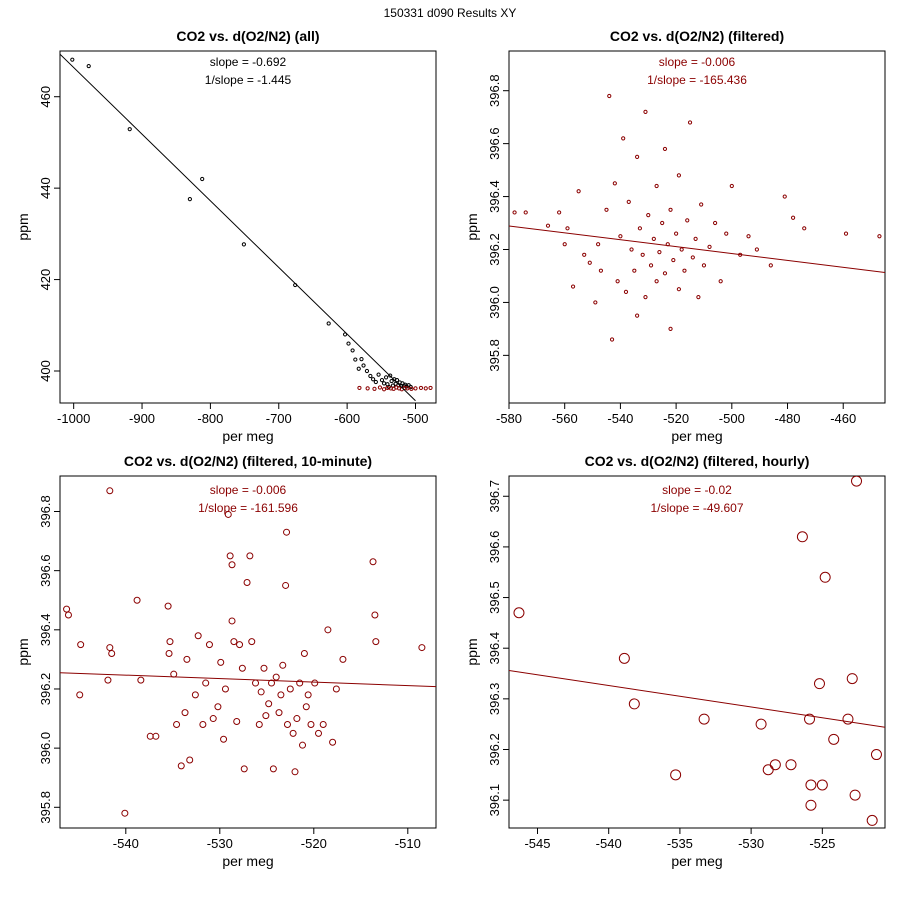  I want to click on y-tick-label: 396.7, so click(494, 496).